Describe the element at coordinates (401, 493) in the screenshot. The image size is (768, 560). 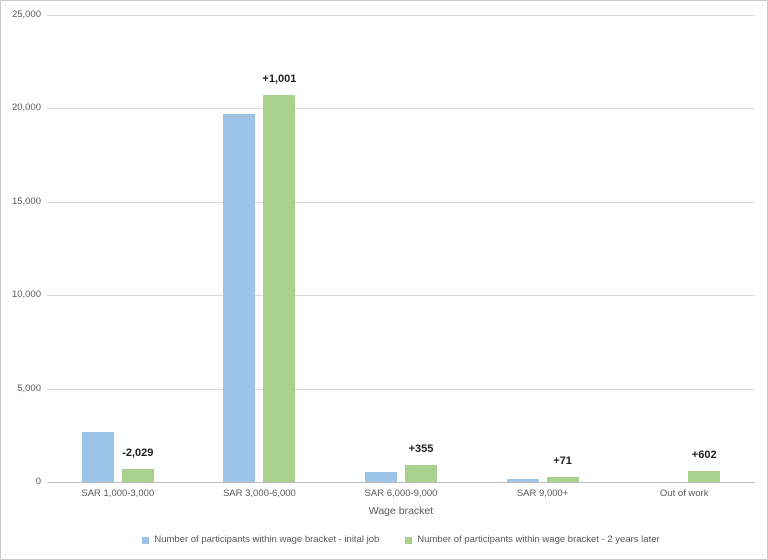
I see `x-axis-category-label: SAR 6,000-9,000` at that location.